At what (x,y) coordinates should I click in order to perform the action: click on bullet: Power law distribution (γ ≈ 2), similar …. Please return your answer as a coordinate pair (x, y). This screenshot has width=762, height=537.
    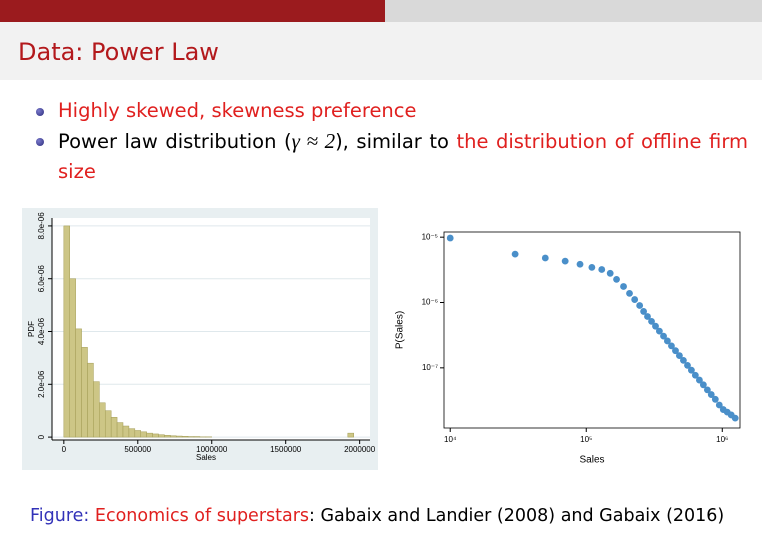
    Looking at the image, I should click on (392, 156).